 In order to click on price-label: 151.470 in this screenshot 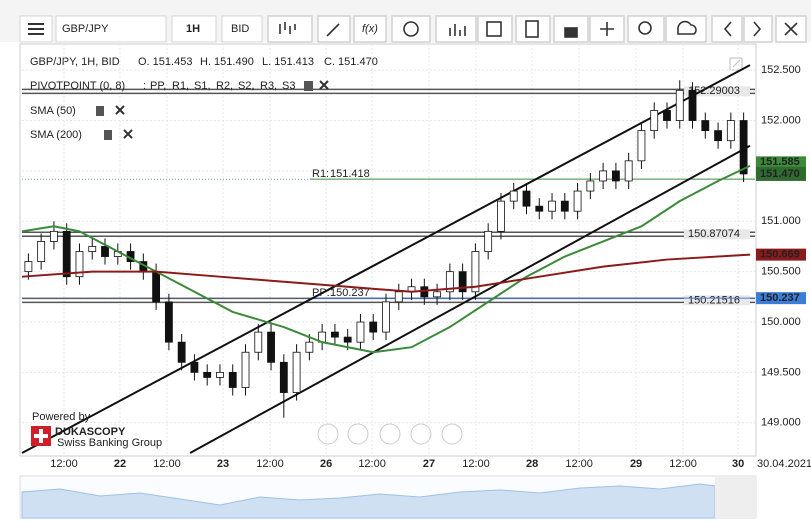, I will do `click(780, 174)`.